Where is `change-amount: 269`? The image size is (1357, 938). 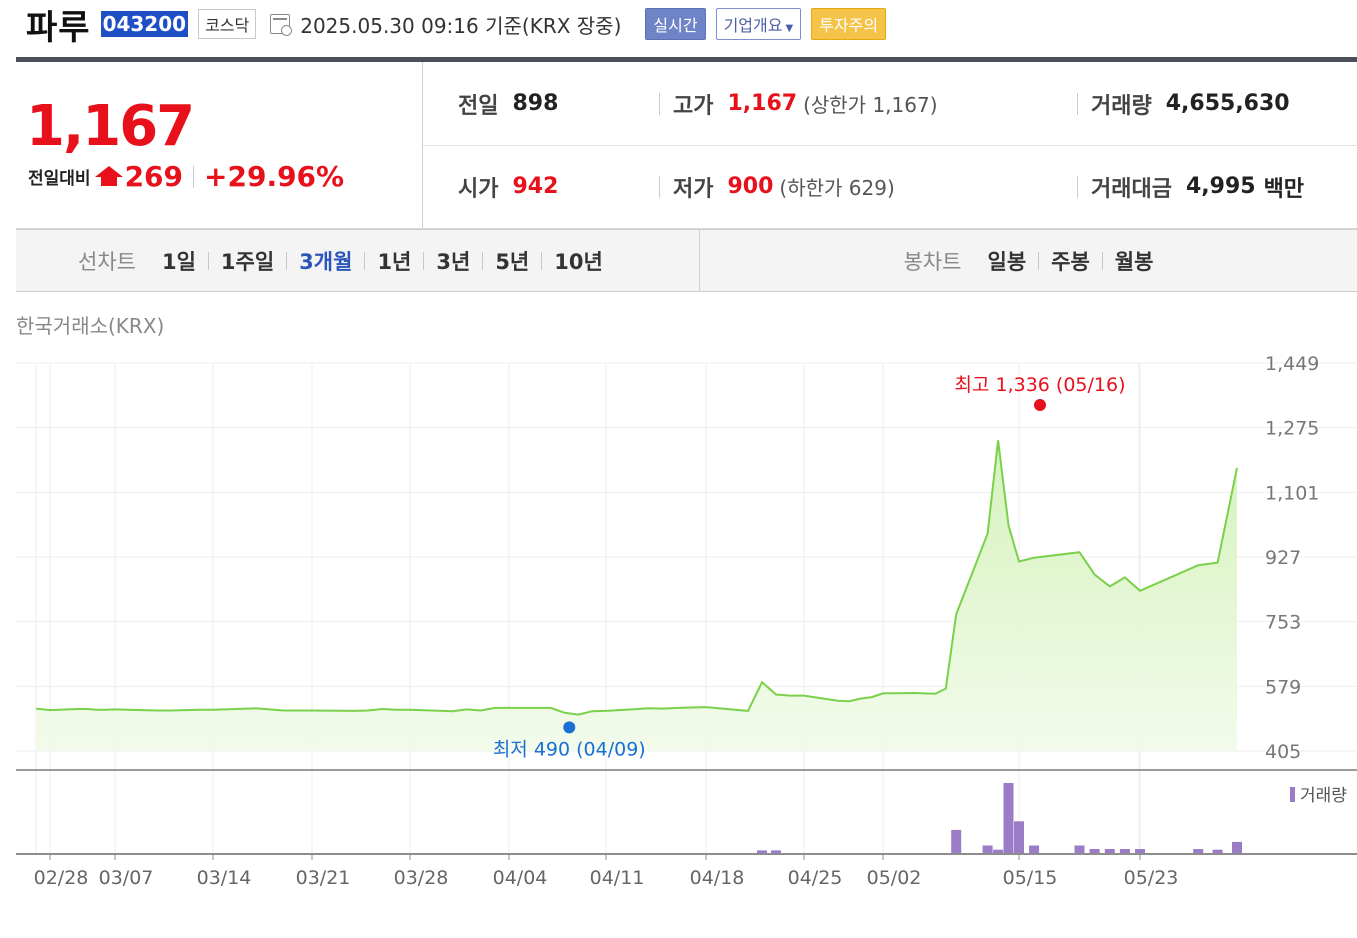 change-amount: 269 is located at coordinates (154, 176).